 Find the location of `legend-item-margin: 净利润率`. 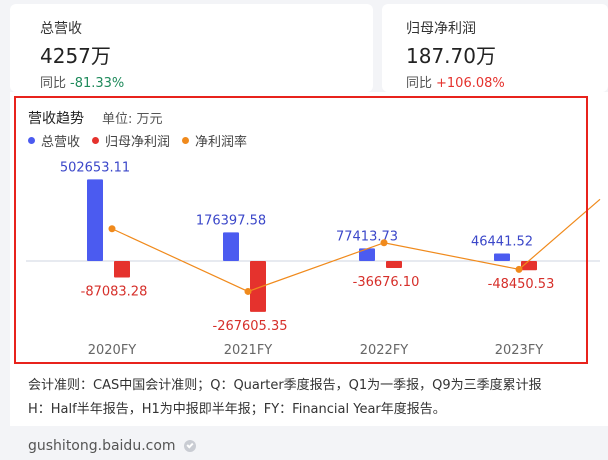

legend-item-margin: 净利润率 is located at coordinates (214, 140).